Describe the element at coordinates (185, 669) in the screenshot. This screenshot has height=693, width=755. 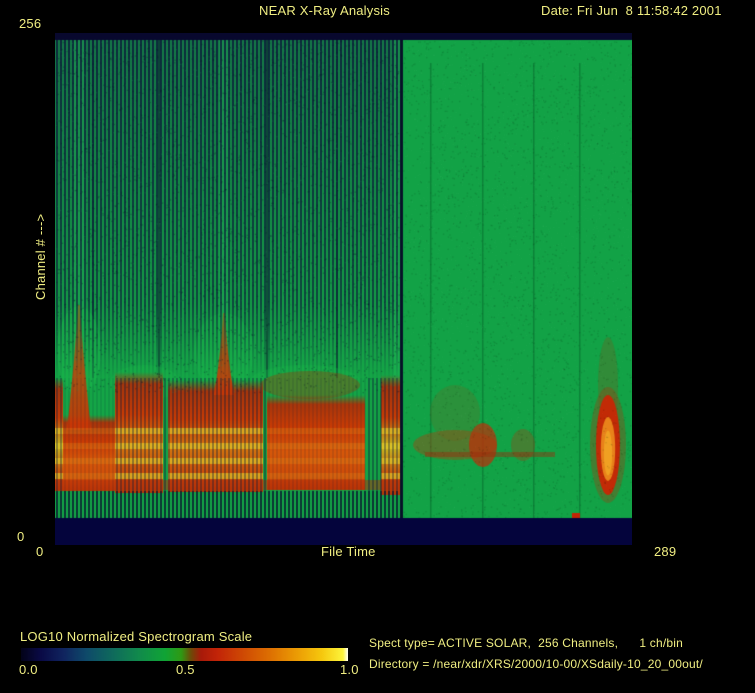
I see `colorbar-tick-mid: 0.5` at that location.